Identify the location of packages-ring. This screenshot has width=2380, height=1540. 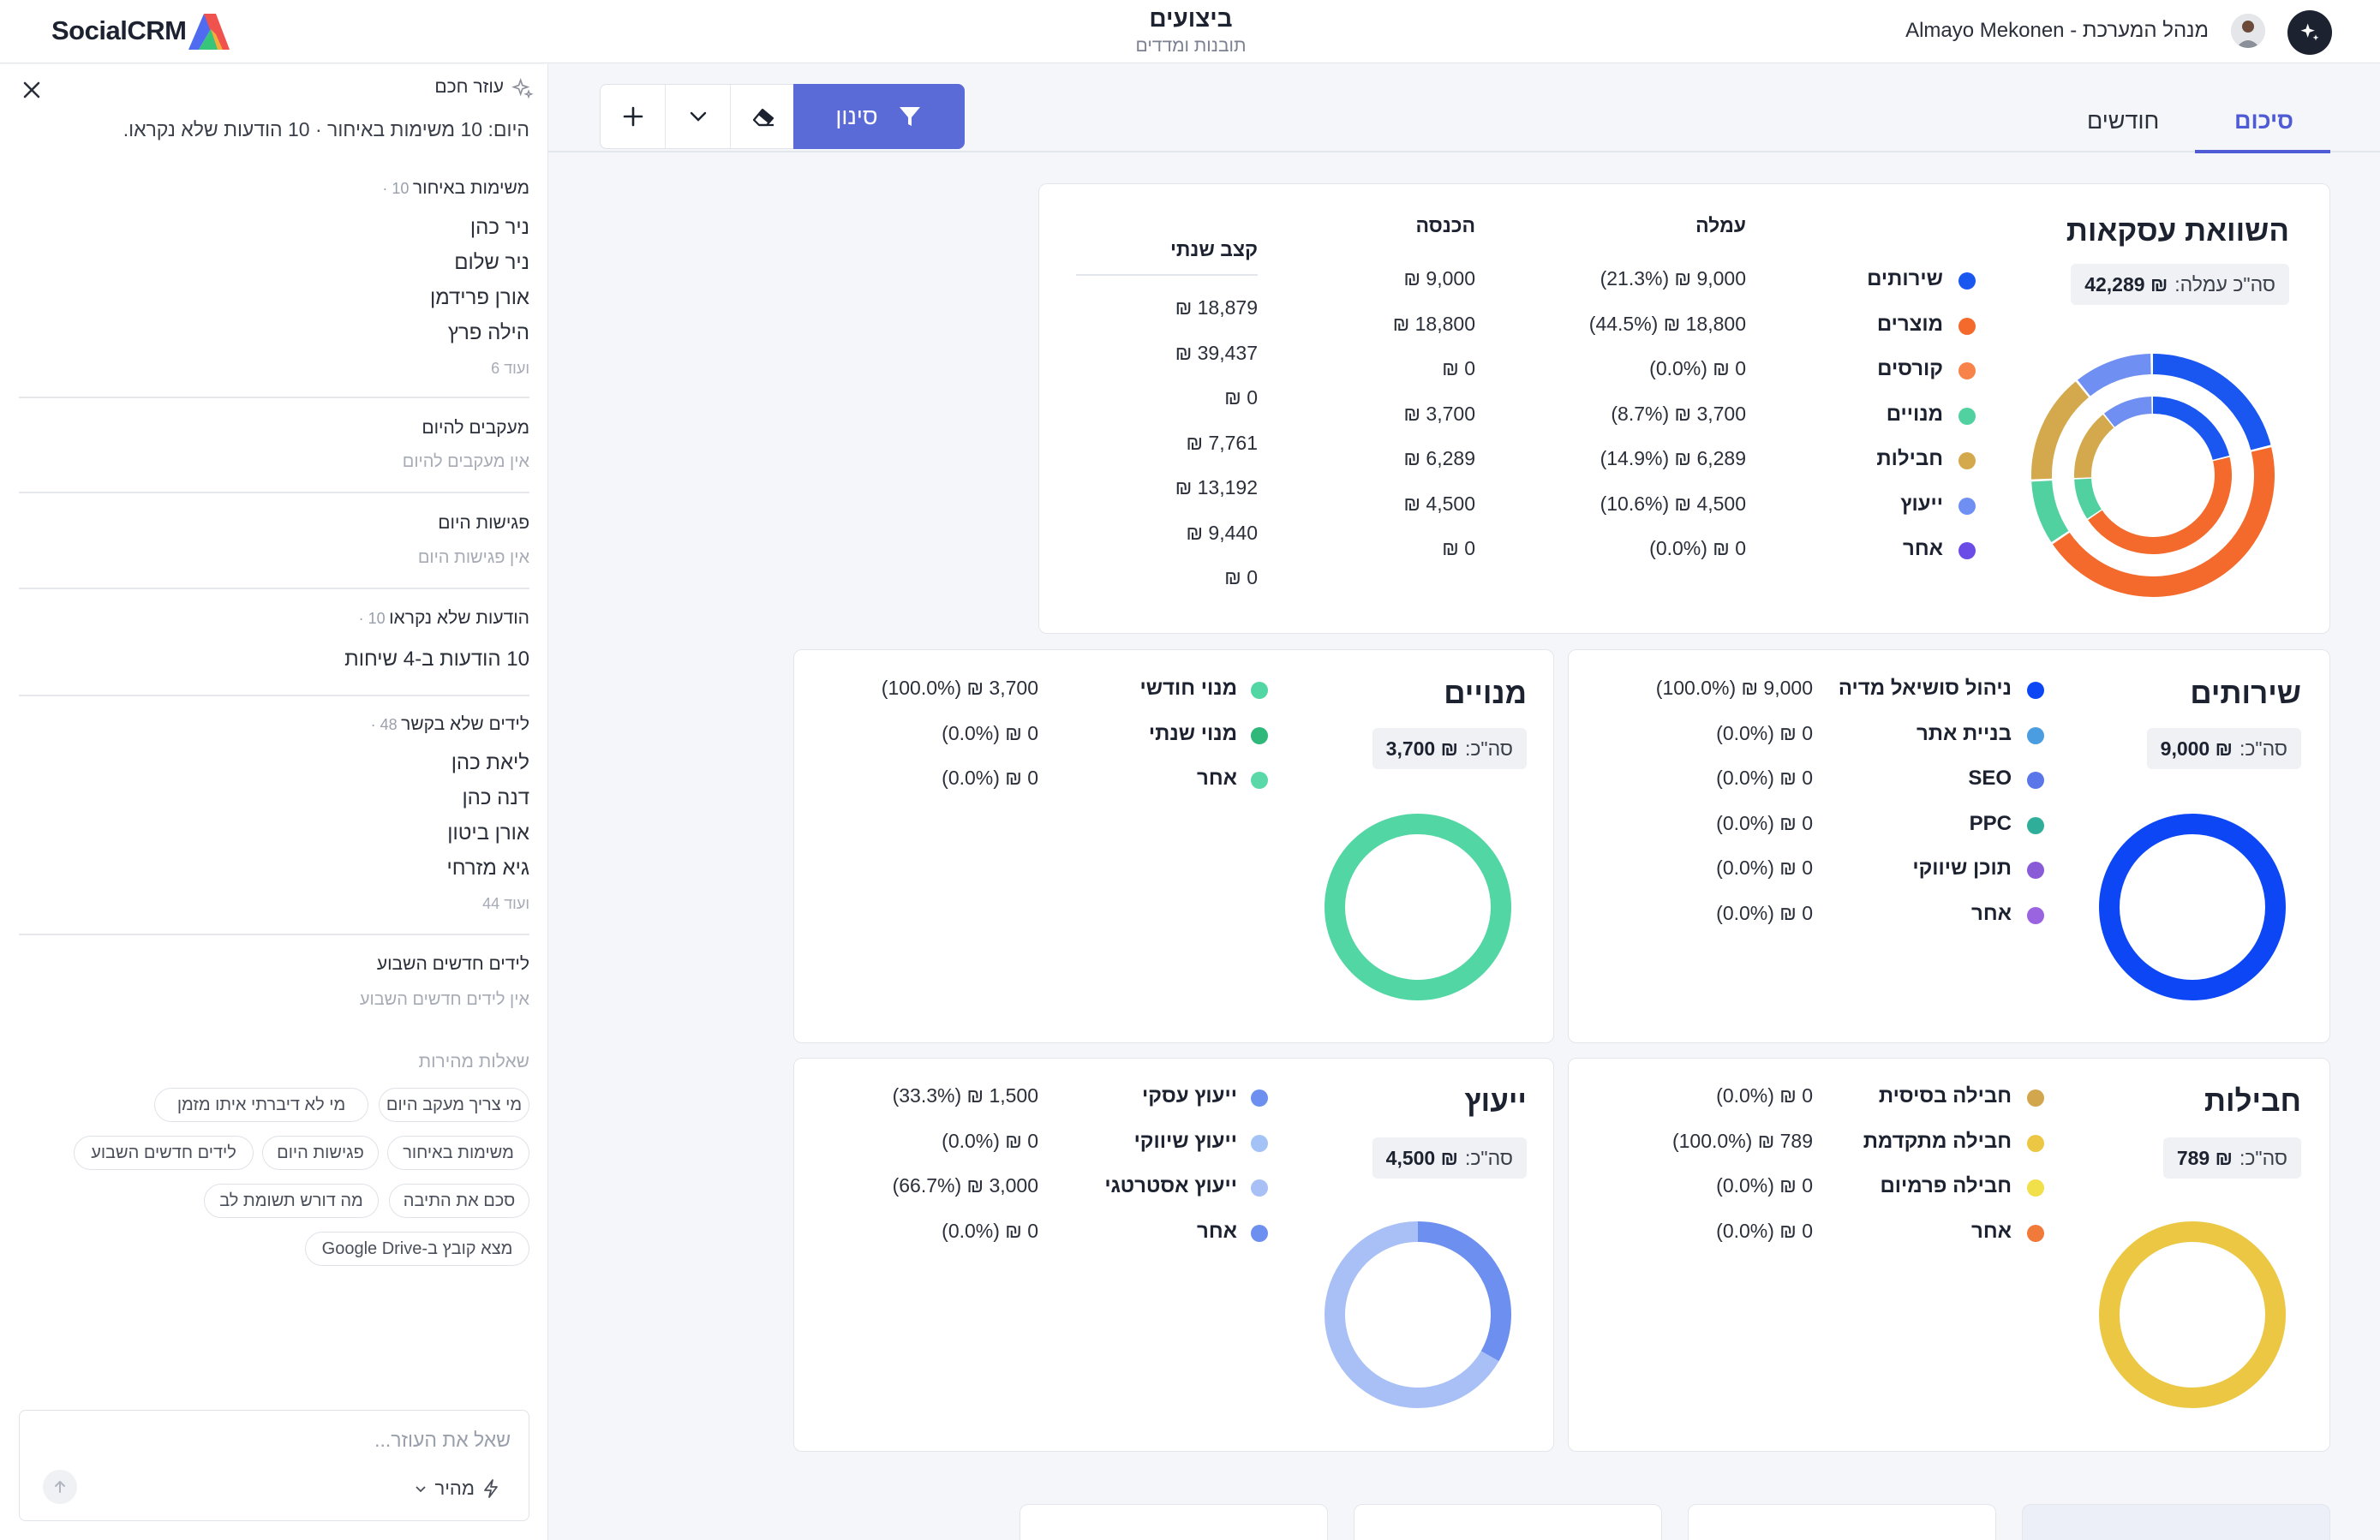
(2192, 1314).